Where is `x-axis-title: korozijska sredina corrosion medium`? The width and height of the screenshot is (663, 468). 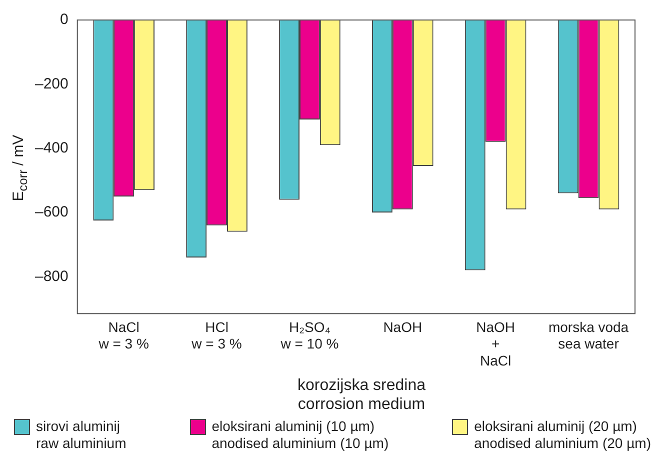 x-axis-title: korozijska sredina corrosion medium is located at coordinates (361, 395).